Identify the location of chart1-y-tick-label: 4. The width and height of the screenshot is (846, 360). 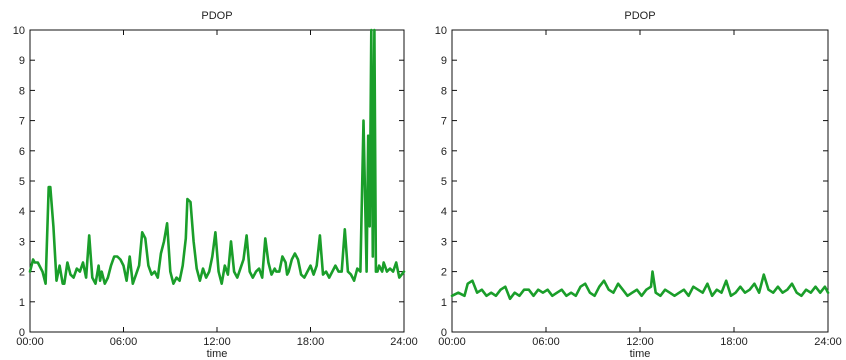
(22, 212).